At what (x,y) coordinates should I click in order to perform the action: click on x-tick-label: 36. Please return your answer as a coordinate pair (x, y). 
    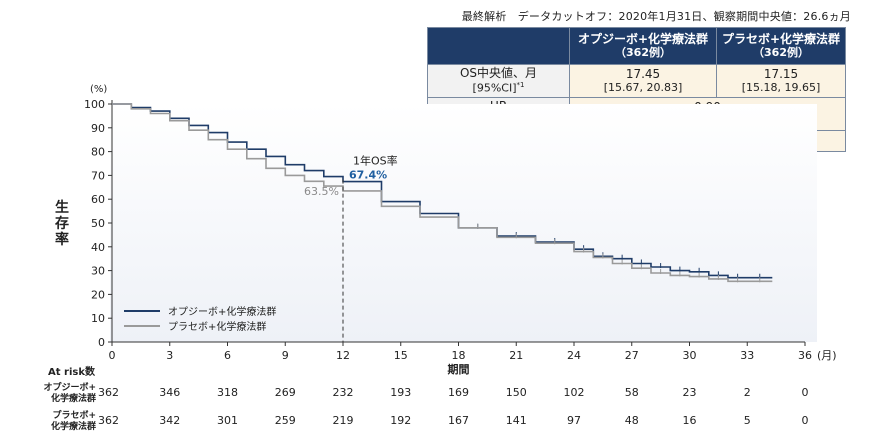
    Looking at the image, I should click on (805, 355).